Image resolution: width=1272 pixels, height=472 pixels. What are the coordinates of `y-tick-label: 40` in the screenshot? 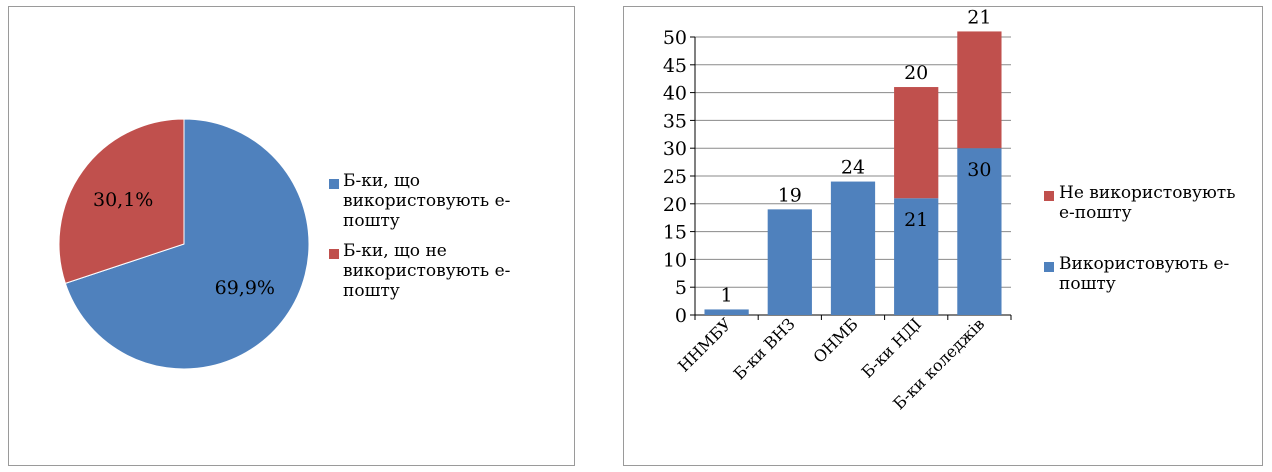 It's located at (675, 94).